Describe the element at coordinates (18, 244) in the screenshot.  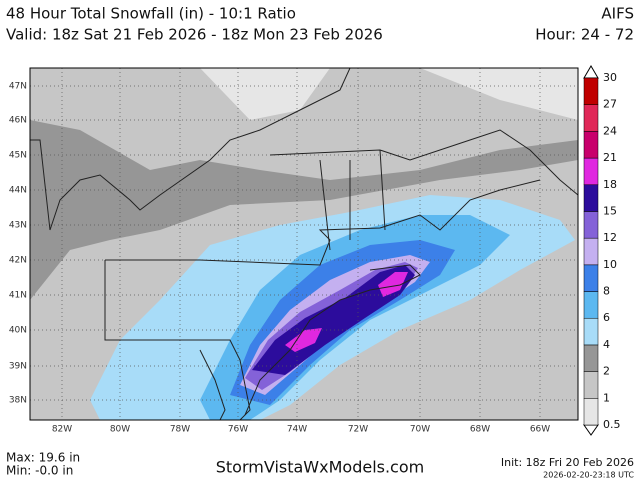
I see `lat-labels: 47N 46N 45N 44N 43N 42N 41N 40N 39N 38N` at that location.